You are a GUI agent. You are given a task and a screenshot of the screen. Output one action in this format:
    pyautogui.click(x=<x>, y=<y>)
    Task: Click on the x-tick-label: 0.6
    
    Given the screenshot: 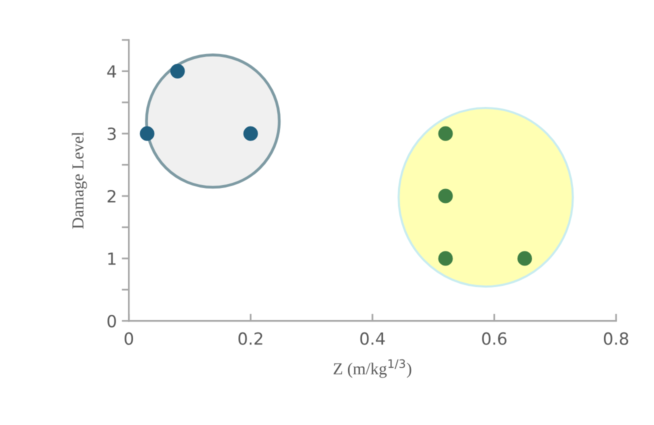 What is the action you would take?
    pyautogui.click(x=494, y=338)
    